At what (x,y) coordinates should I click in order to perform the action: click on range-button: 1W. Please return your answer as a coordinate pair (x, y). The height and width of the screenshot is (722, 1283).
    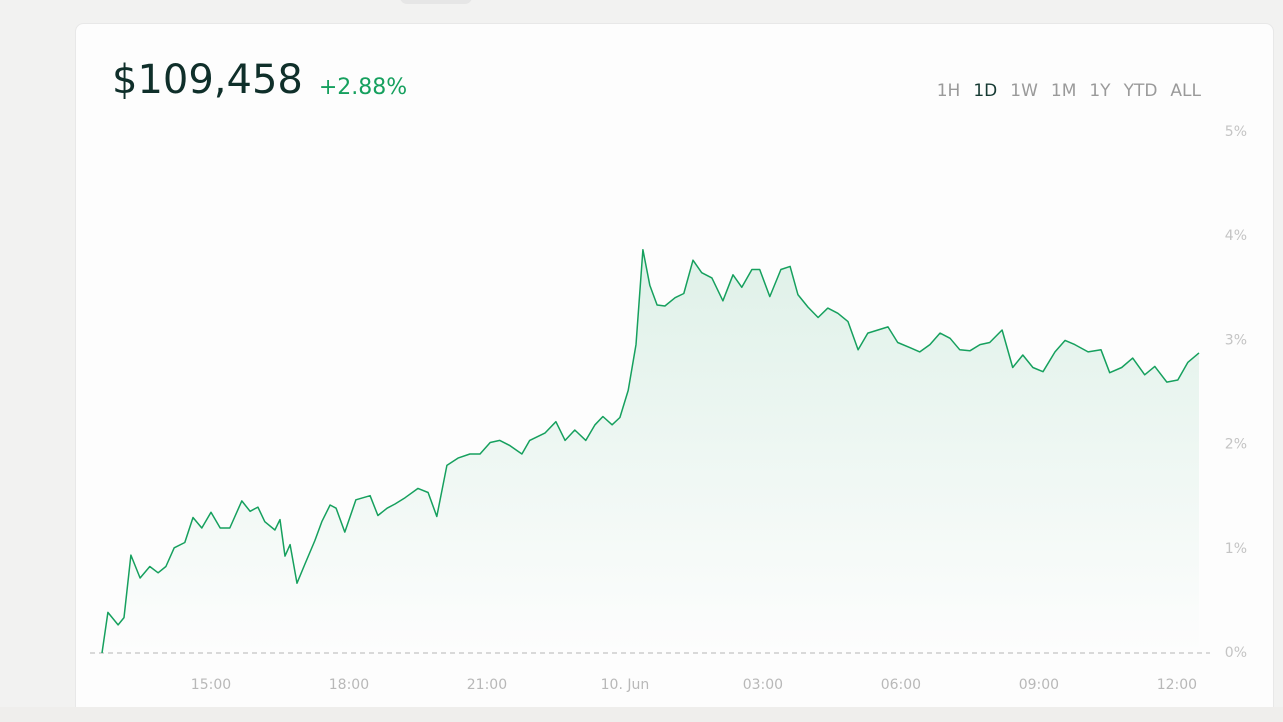
    Looking at the image, I should click on (1024, 91).